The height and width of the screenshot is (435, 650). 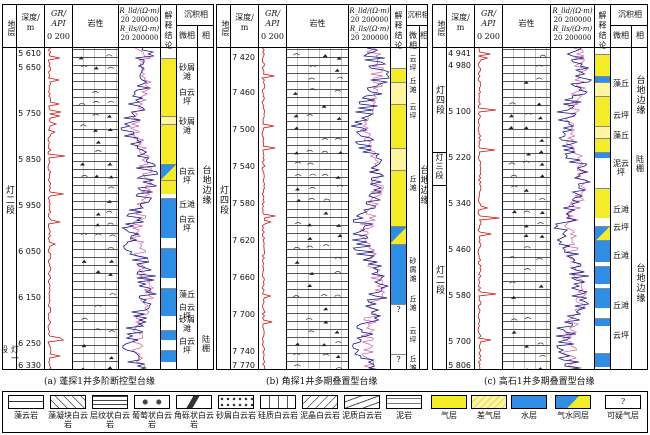 What do you see at coordinates (56, 208) in the screenshot?
I see `gr-curve` at bounding box center [56, 208].